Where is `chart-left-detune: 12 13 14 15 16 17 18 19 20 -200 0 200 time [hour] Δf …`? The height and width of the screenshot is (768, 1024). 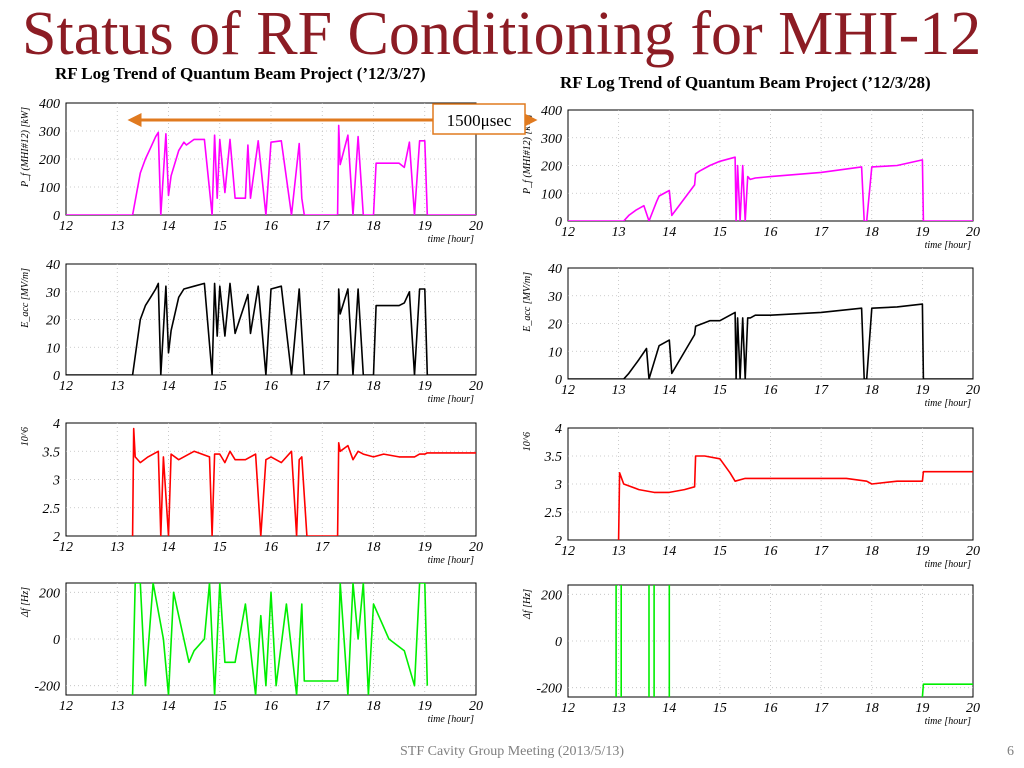
chart-left-detune: 12 13 14 15 16 17 18 19 20 -200 0 200 time [hour] Δf … is located at coordinates (251, 653).